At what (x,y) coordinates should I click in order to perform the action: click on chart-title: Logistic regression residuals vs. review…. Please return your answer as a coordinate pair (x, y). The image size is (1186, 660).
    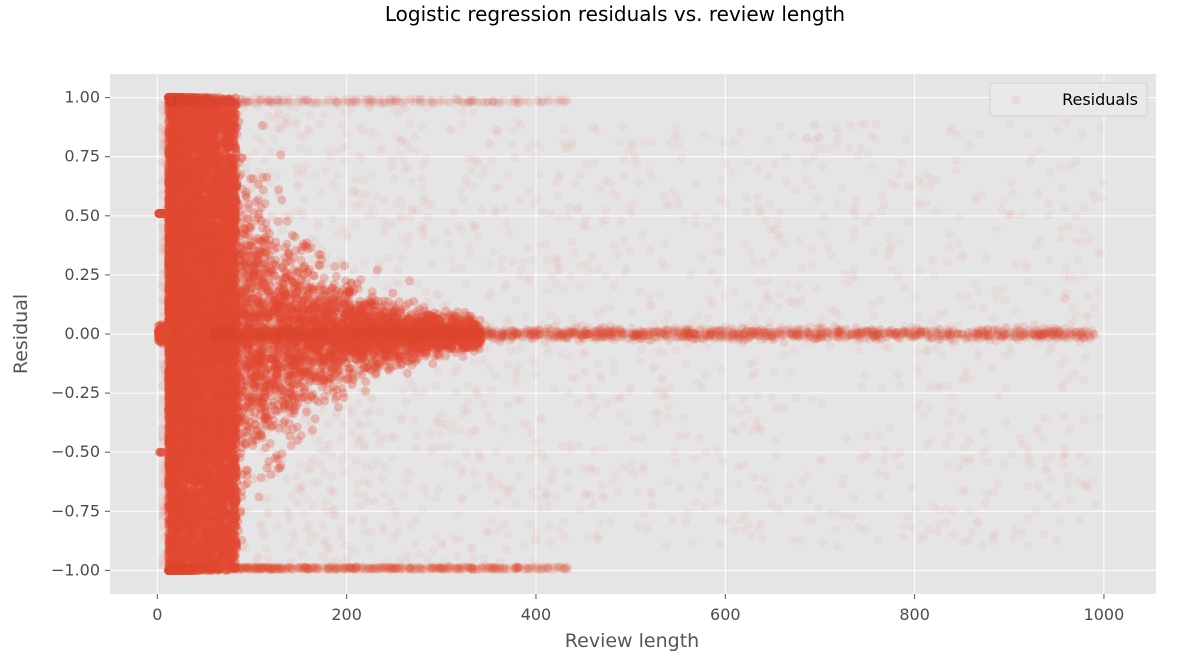
    Looking at the image, I should click on (615, 14).